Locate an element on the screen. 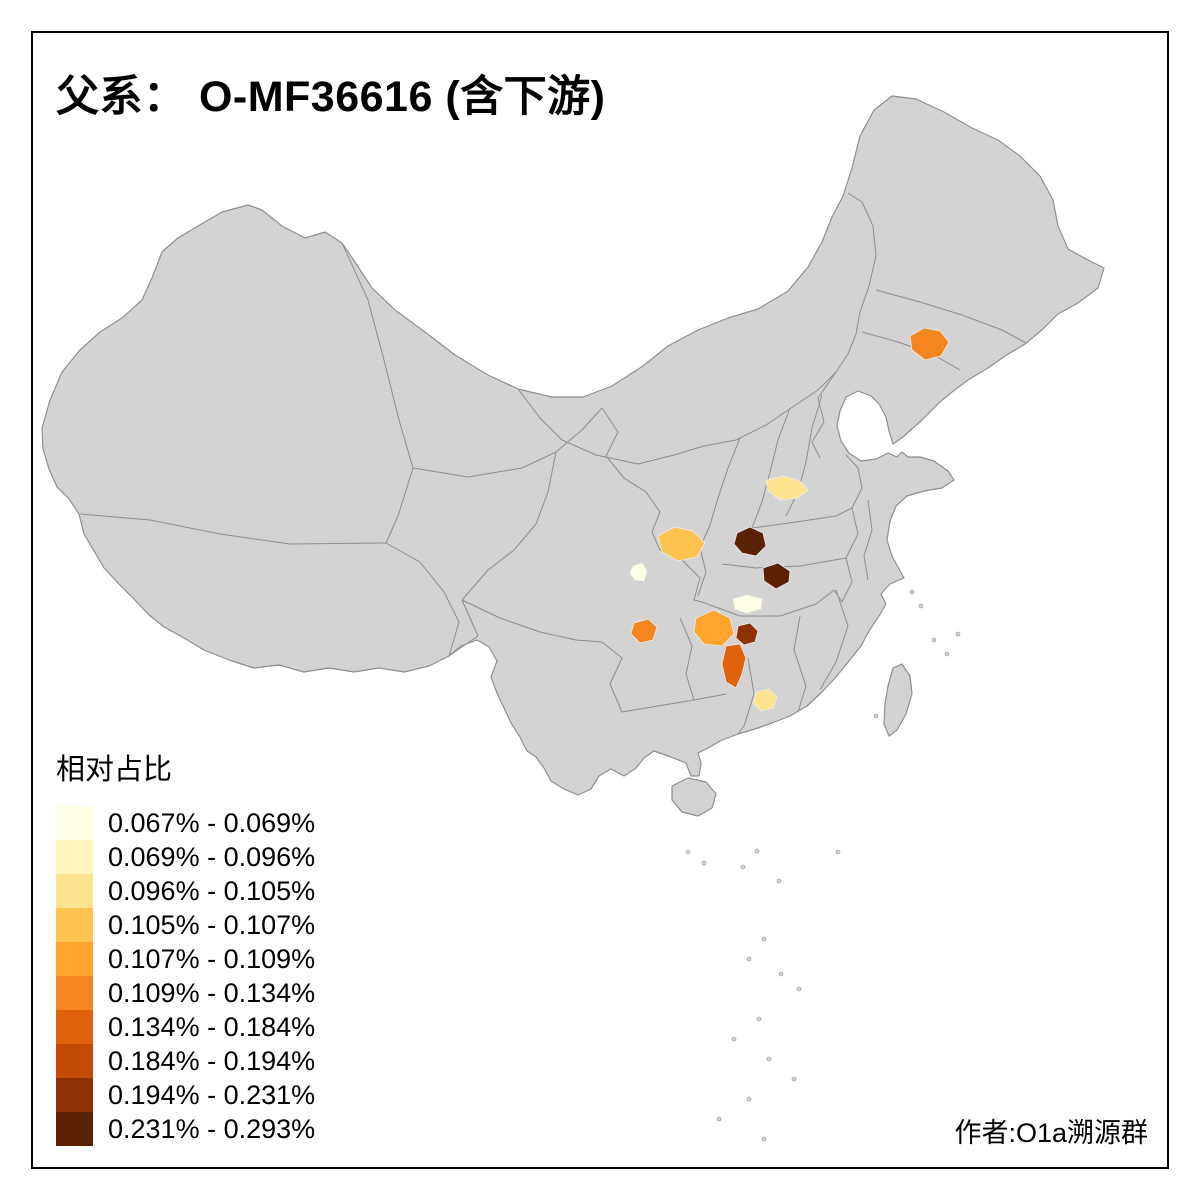 The height and width of the screenshot is (1200, 1200). hainan-island-shape is located at coordinates (694, 797).